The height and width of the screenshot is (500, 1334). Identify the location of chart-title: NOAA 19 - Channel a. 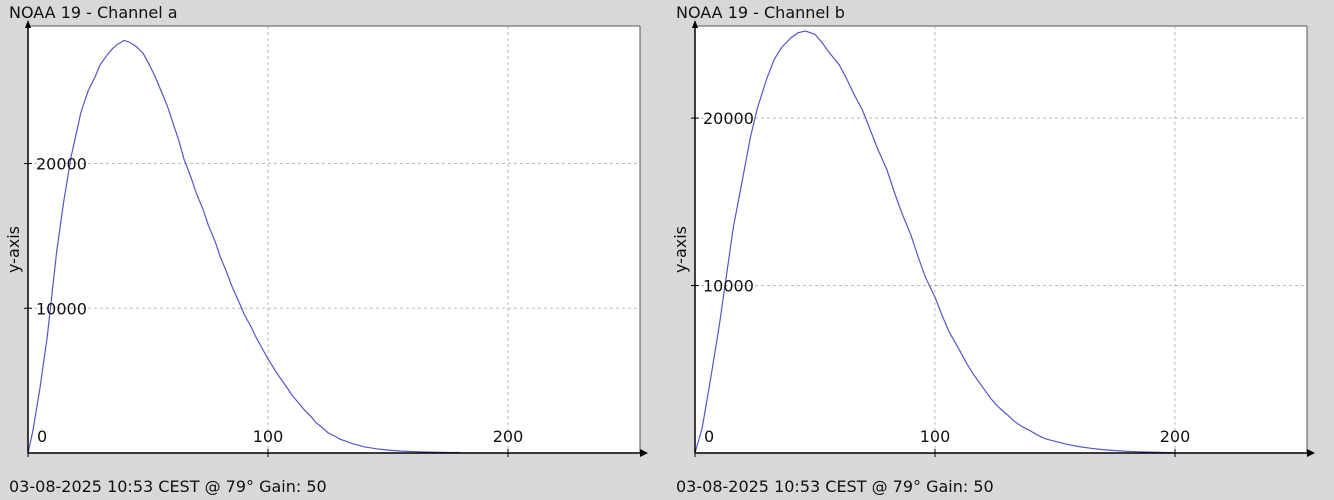
(93, 12).